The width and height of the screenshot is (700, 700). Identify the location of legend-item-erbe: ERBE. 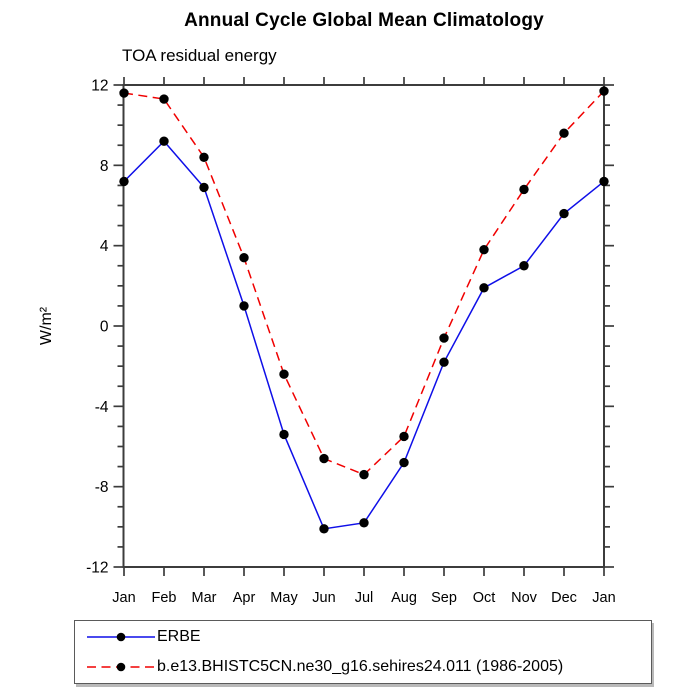
(368, 637).